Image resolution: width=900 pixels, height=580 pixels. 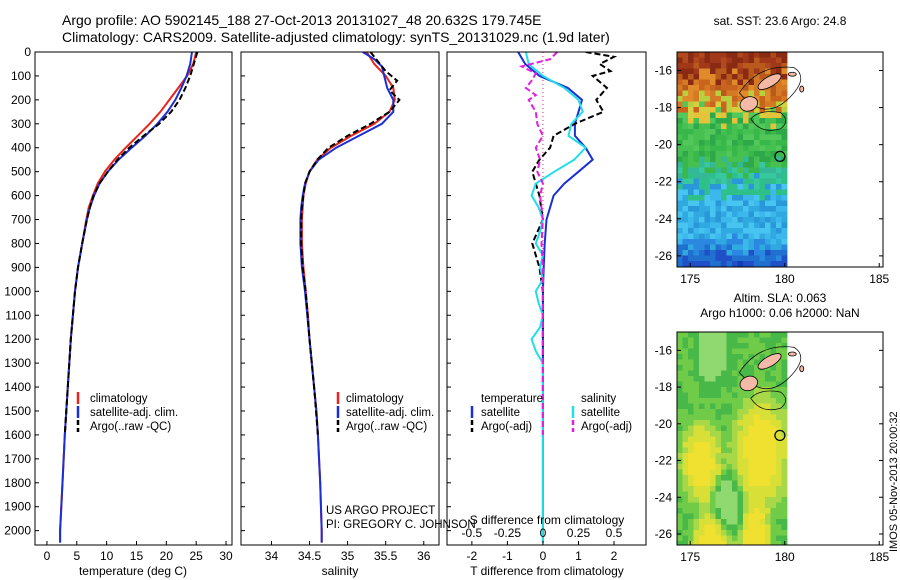 What do you see at coordinates (507, 556) in the screenshot?
I see `x-tick-label: -1` at bounding box center [507, 556].